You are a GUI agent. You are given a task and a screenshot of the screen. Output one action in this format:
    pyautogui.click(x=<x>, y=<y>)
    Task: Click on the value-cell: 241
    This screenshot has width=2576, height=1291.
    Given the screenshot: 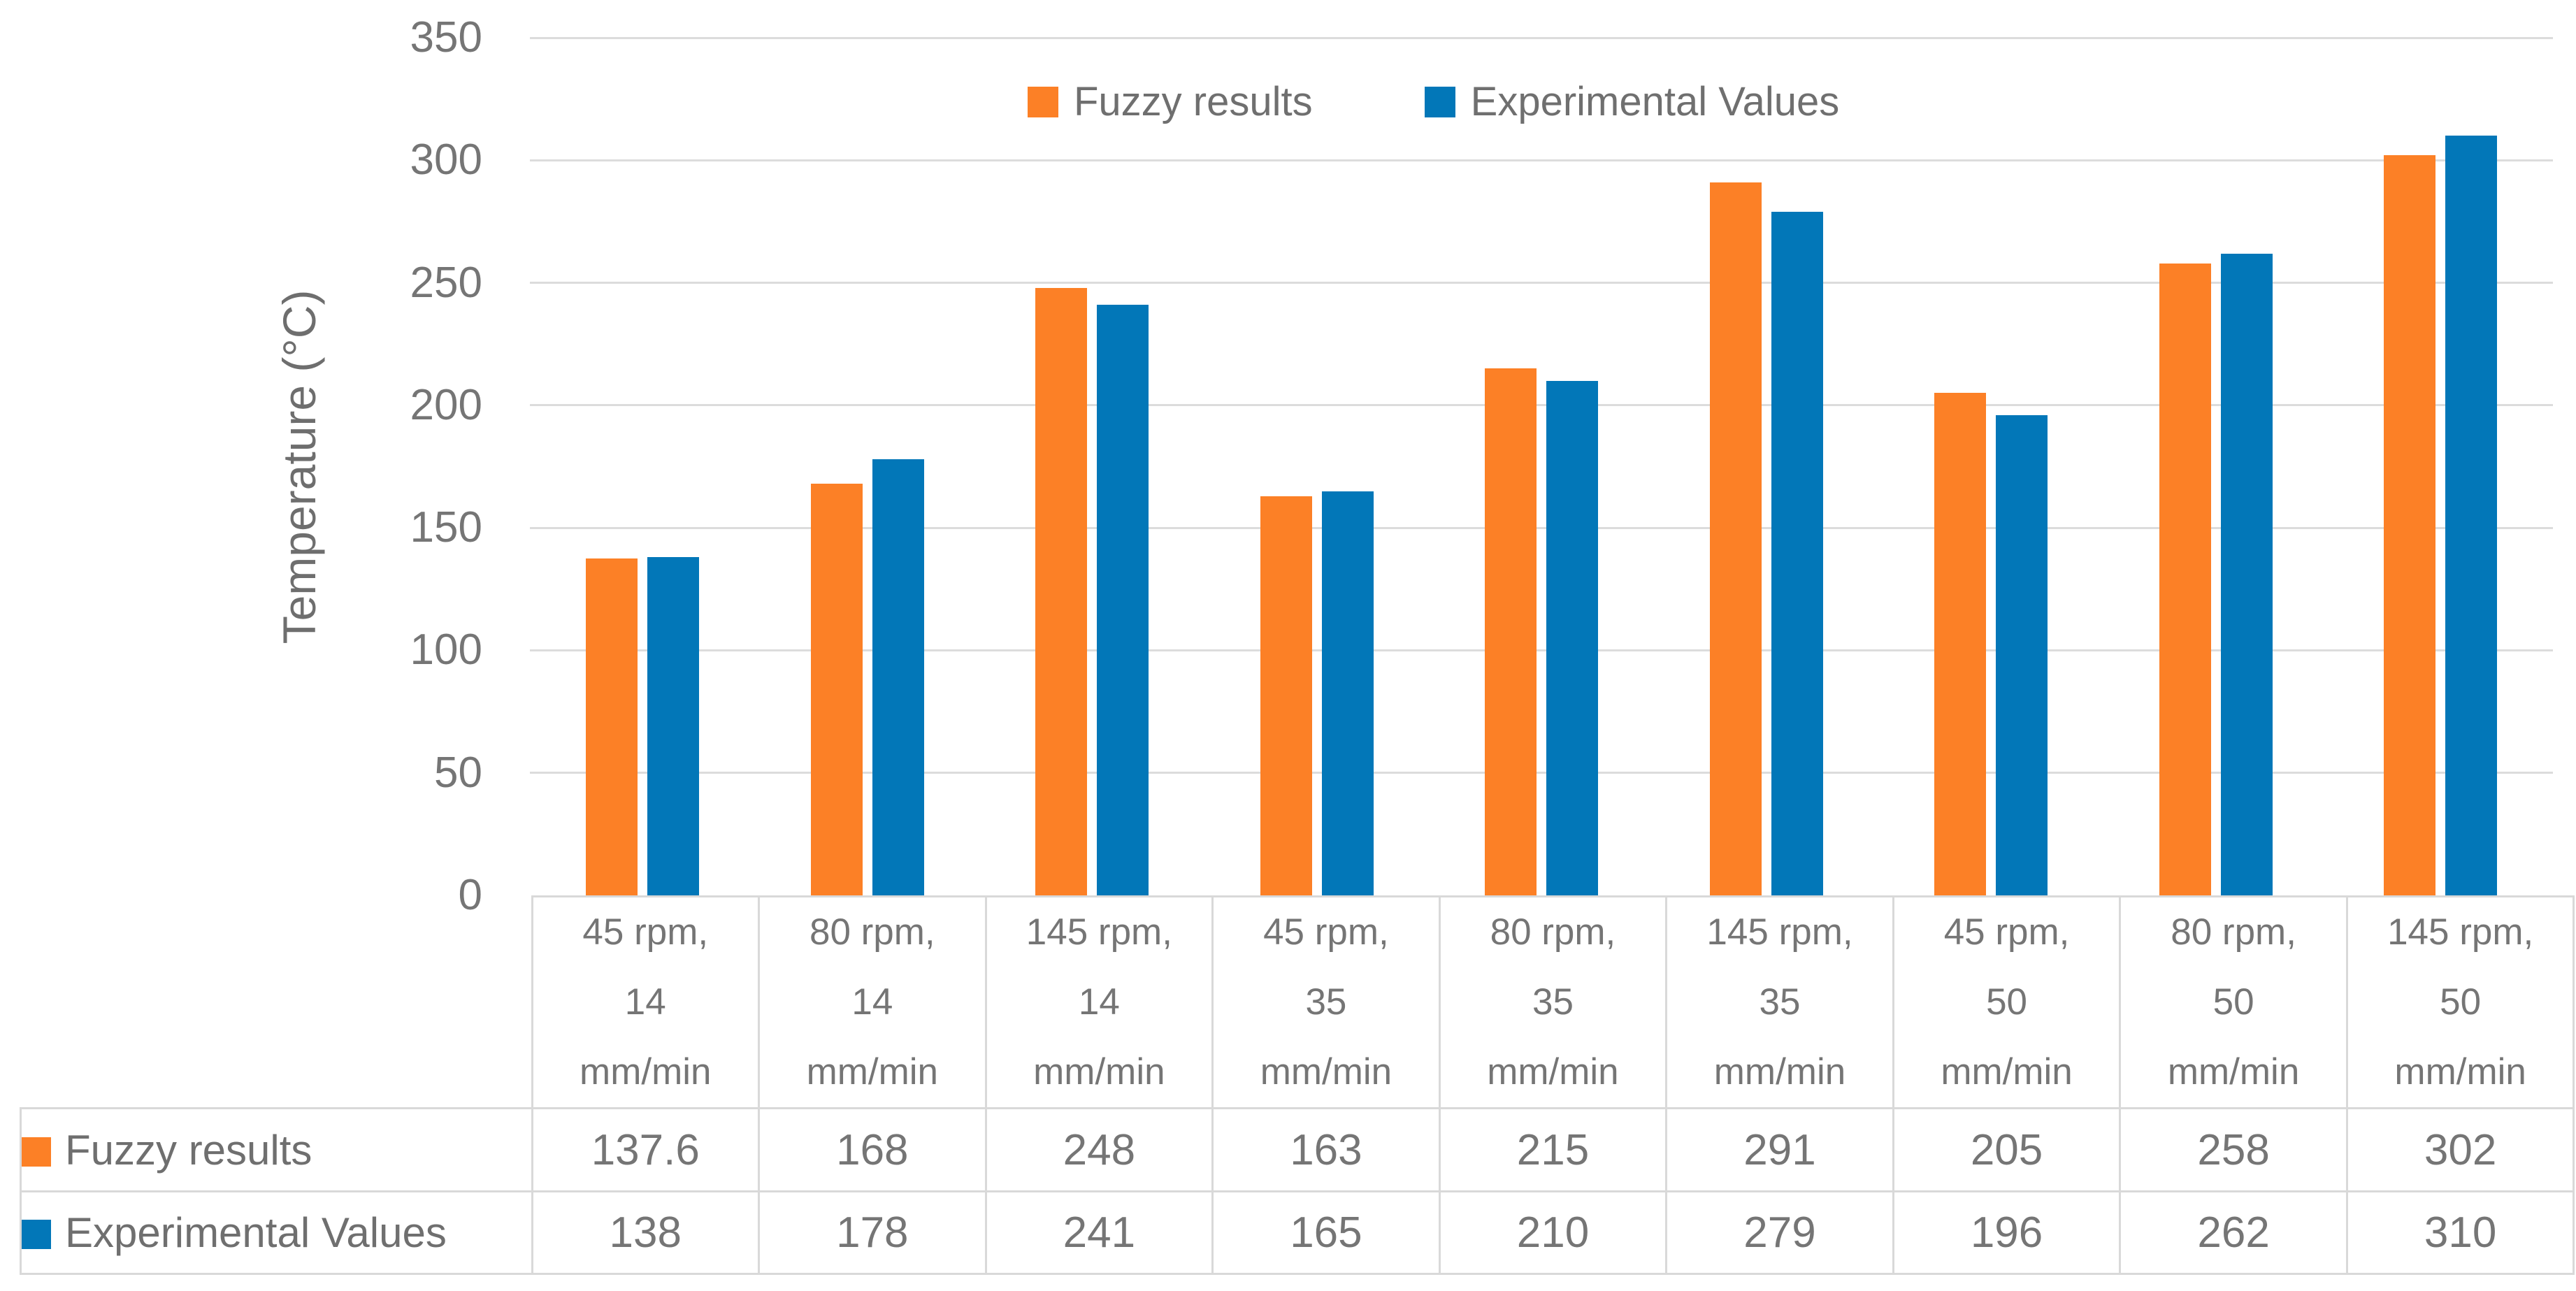 What is the action you would take?
    pyautogui.click(x=1099, y=1232)
    